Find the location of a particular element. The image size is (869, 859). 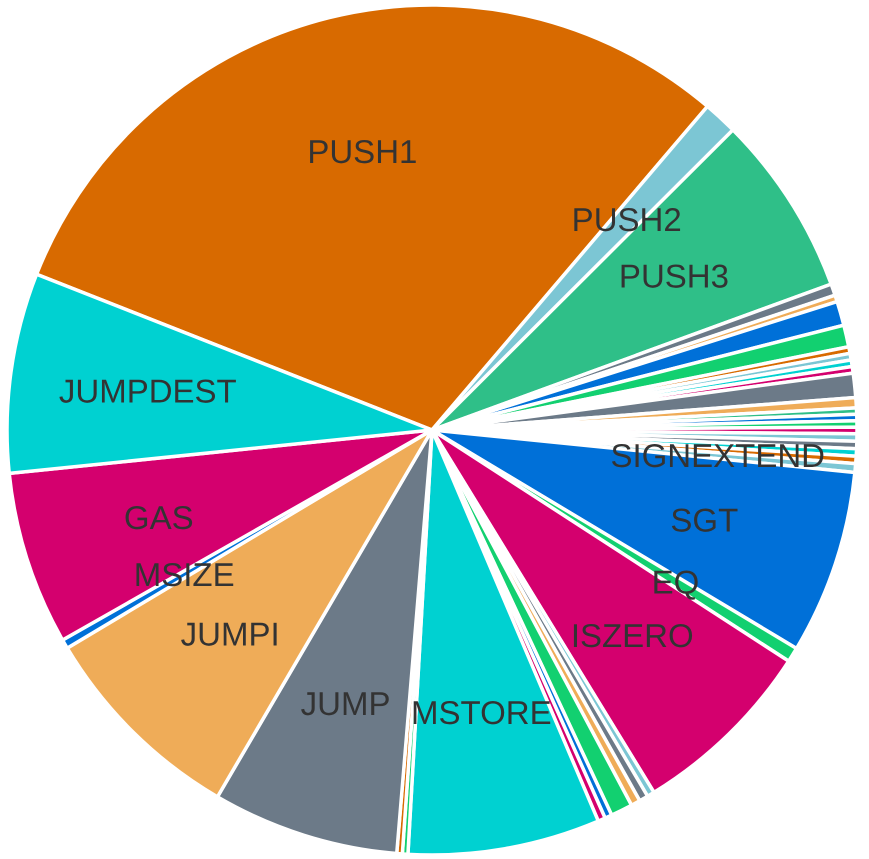

slice-label: PUSH1 is located at coordinates (362, 151).